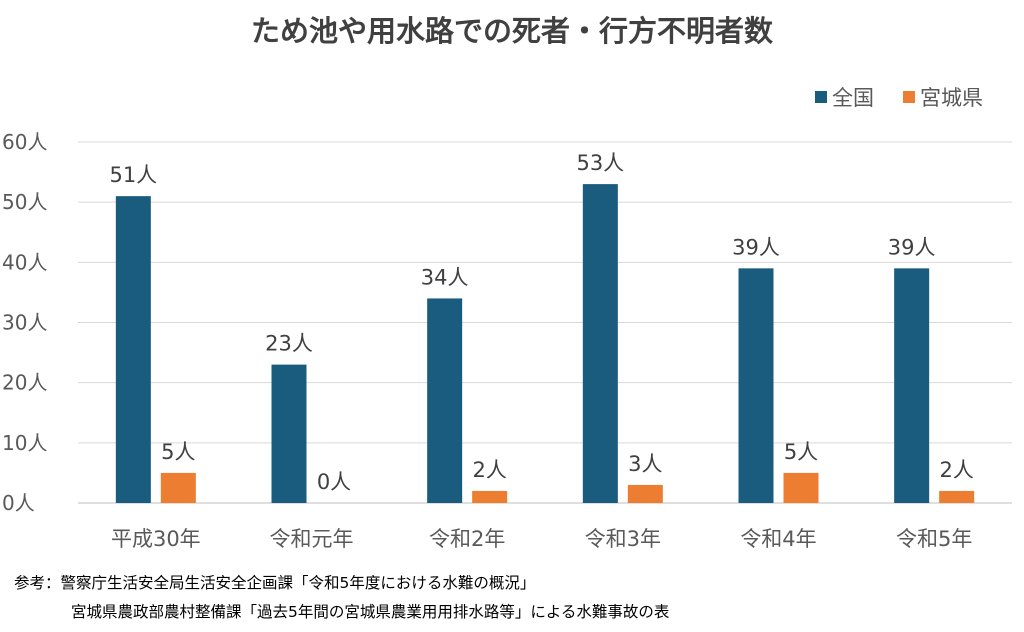 Image resolution: width=1024 pixels, height=632 pixels. What do you see at coordinates (334, 482) in the screenshot?
I see `data-label: 0人` at bounding box center [334, 482].